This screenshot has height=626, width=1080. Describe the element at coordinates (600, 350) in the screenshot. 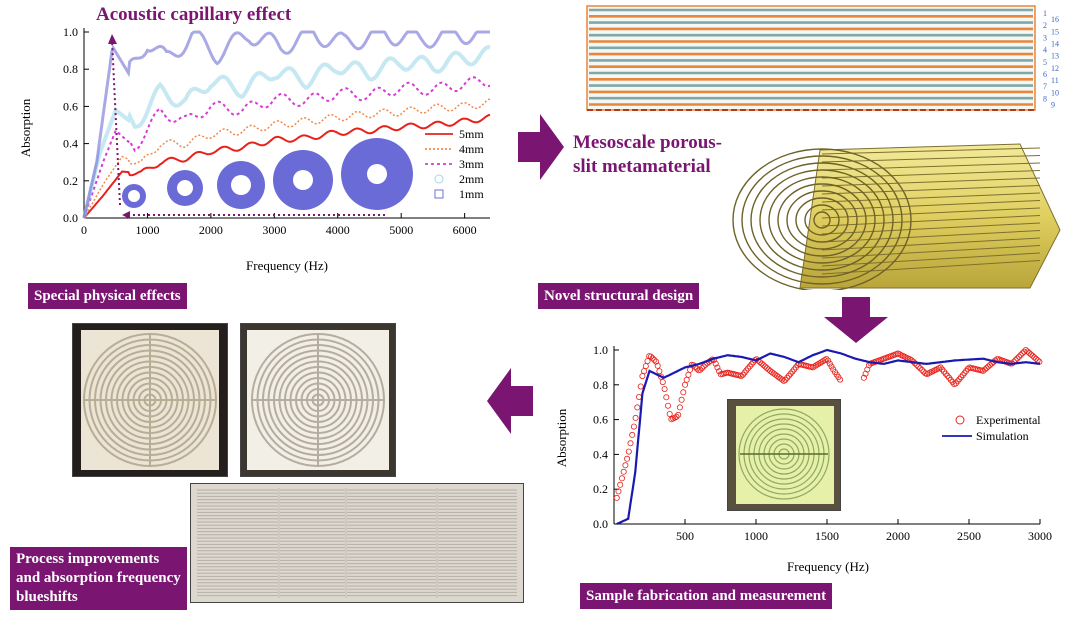

I see `p3-y-tick-label: 1.0` at that location.